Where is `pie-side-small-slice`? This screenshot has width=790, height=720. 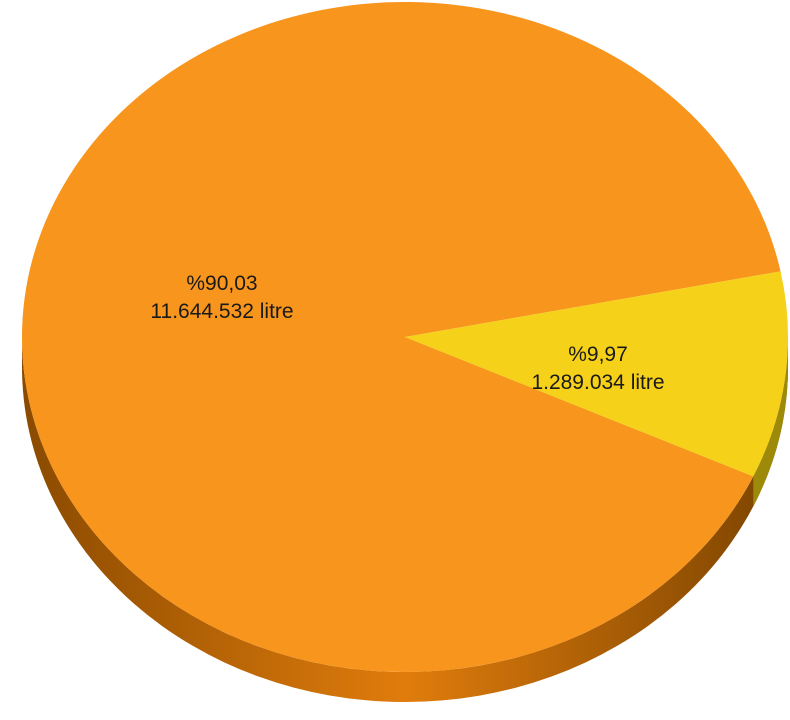 pie-side-small-slice is located at coordinates (770, 422).